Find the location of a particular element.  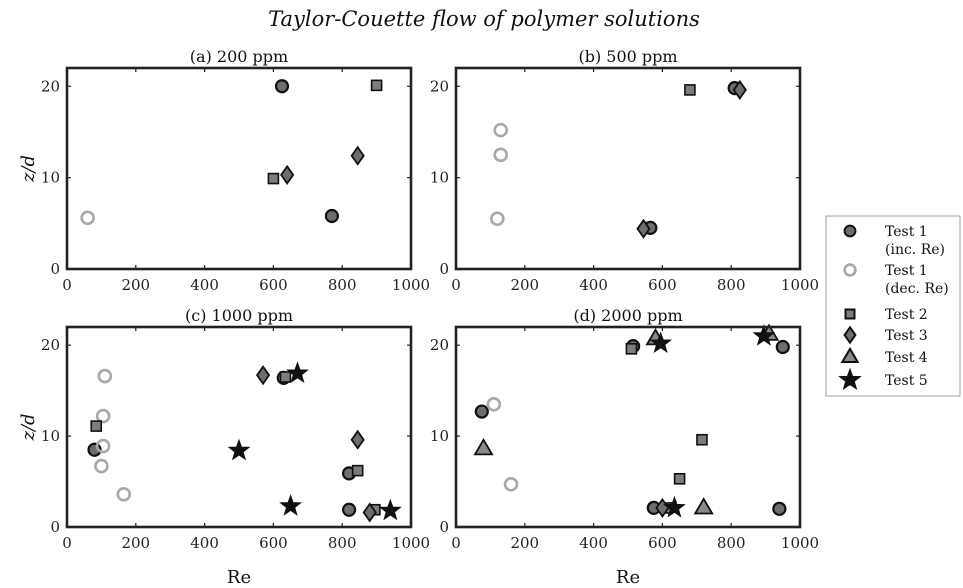

legend-label: Test 3 is located at coordinates (906, 336).